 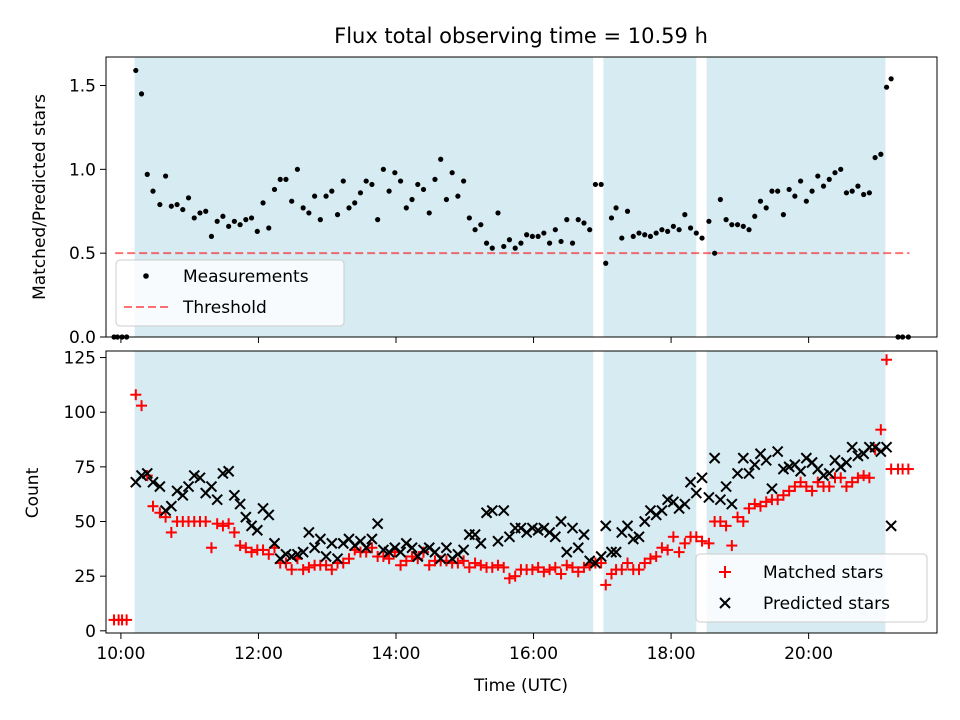 I want to click on y-tick-label: 50, so click(x=85, y=523).